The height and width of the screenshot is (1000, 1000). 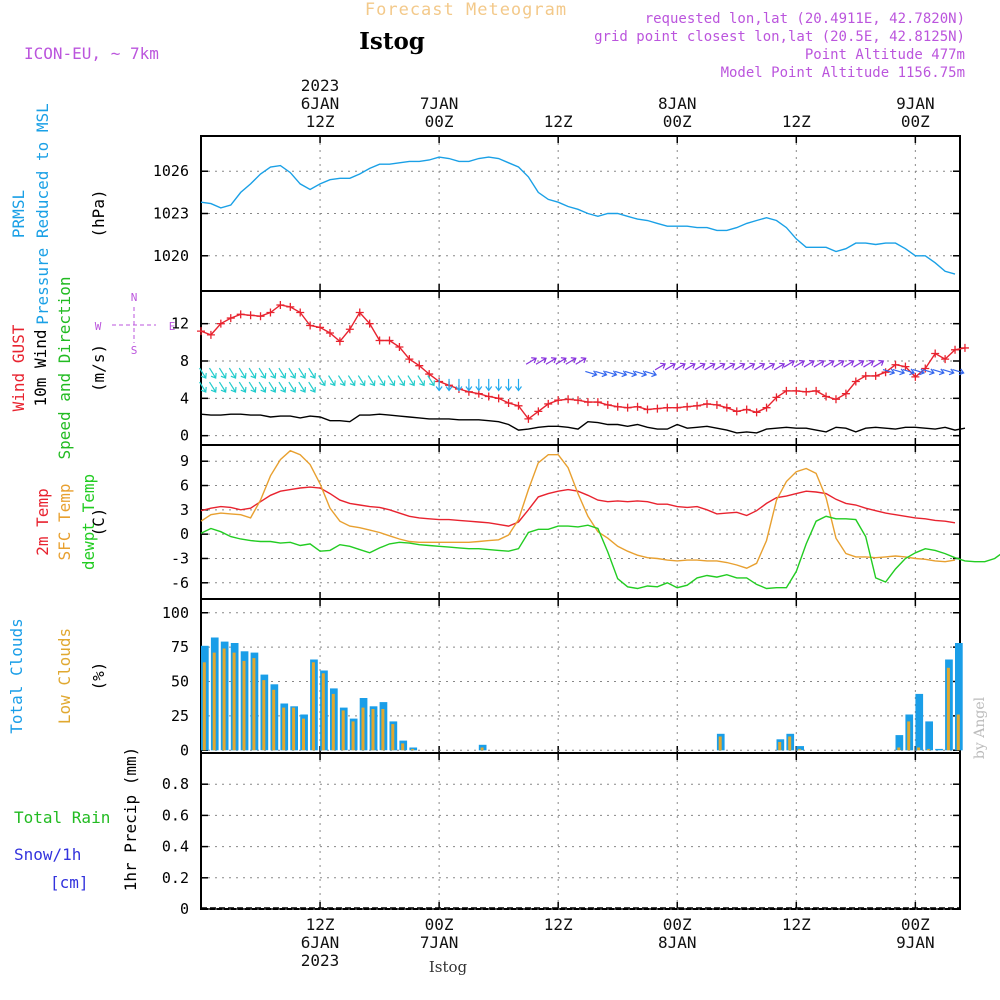 I want to click on top-time-label: 00Z, so click(x=677, y=121).